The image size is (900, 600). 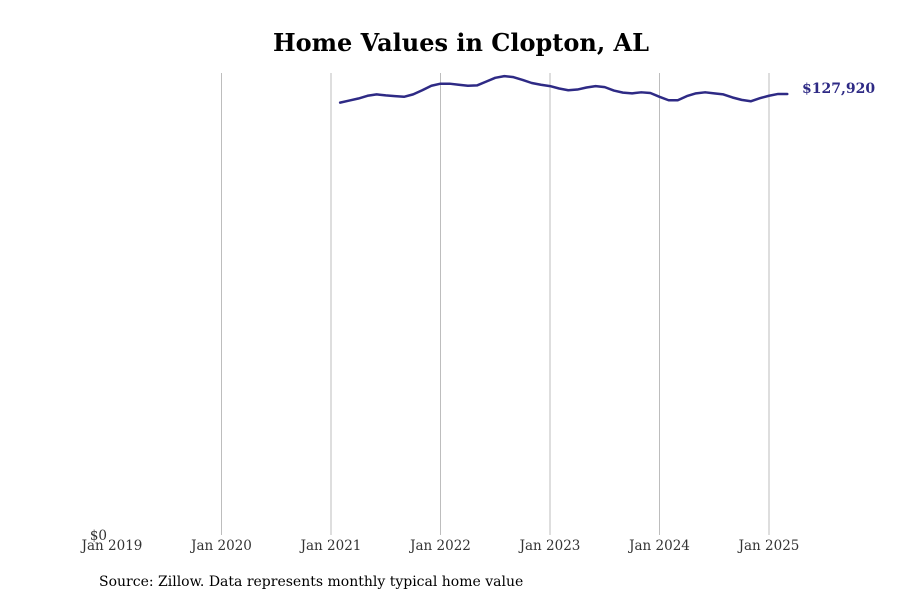 I want to click on series-line-group, so click(x=563, y=89).